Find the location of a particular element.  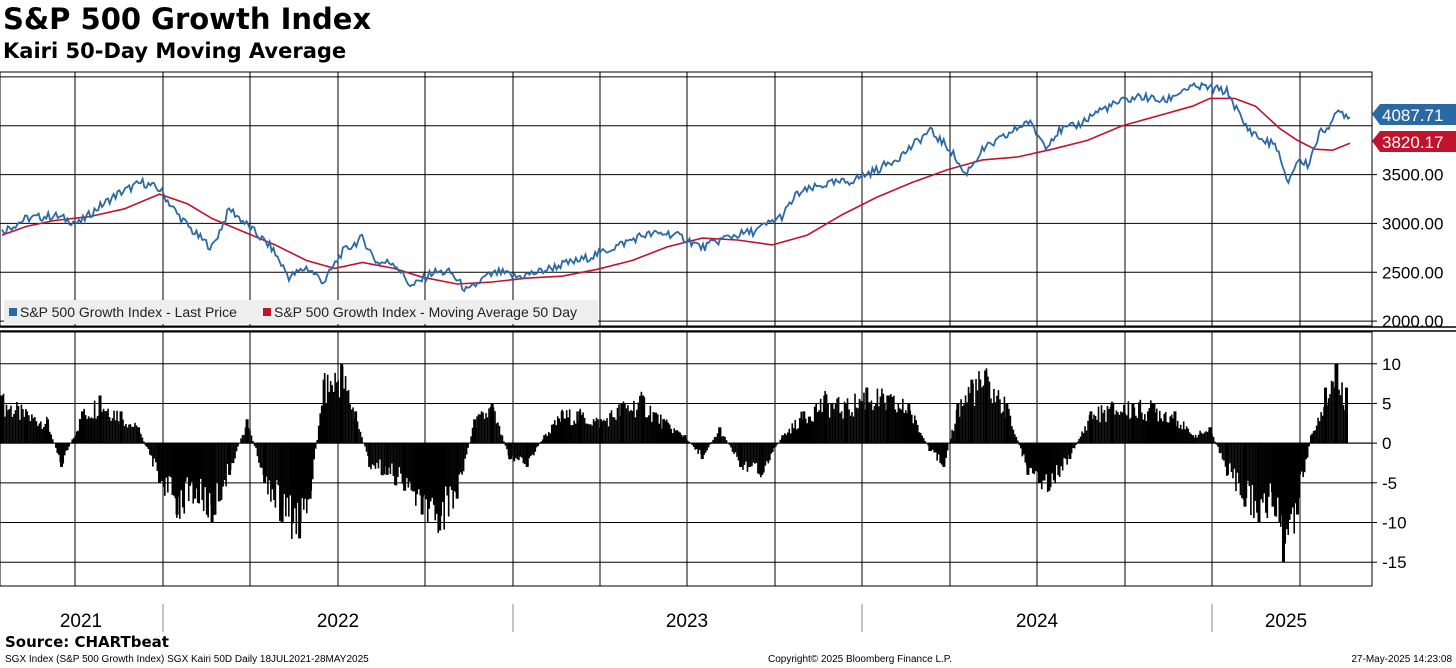

year-label-2024: 2024 is located at coordinates (1037, 621).